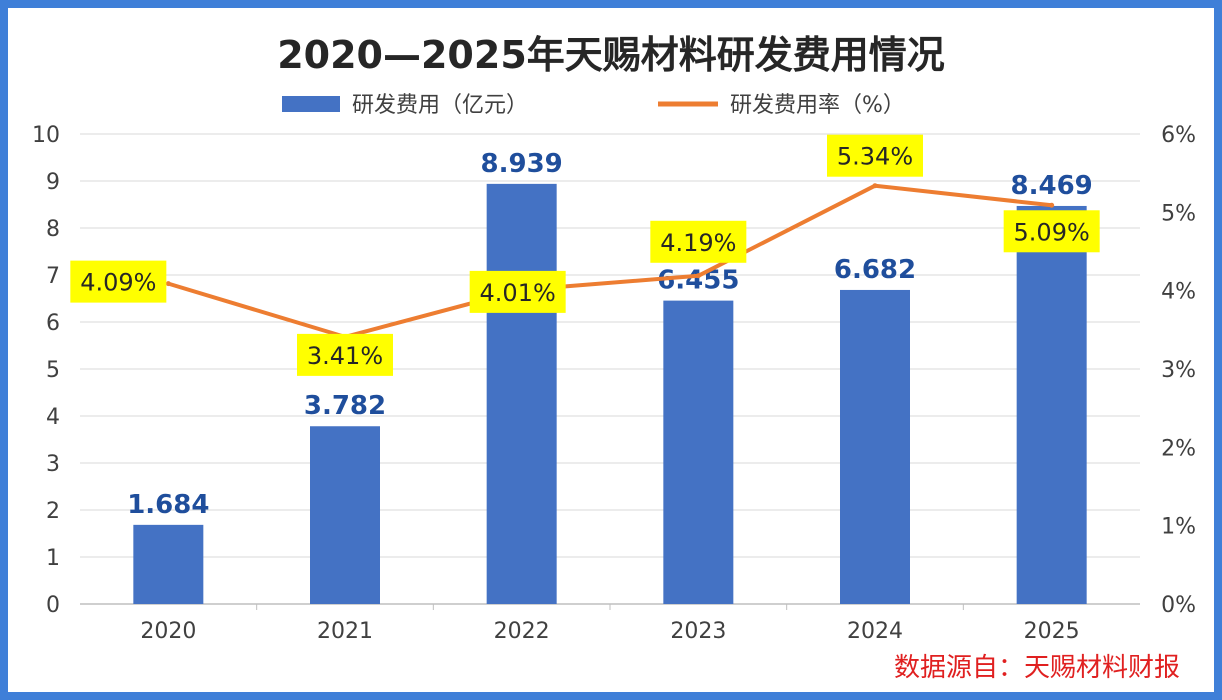  Describe the element at coordinates (698, 281) in the screenshot. I see `bar-value-label: 6.455` at that location.